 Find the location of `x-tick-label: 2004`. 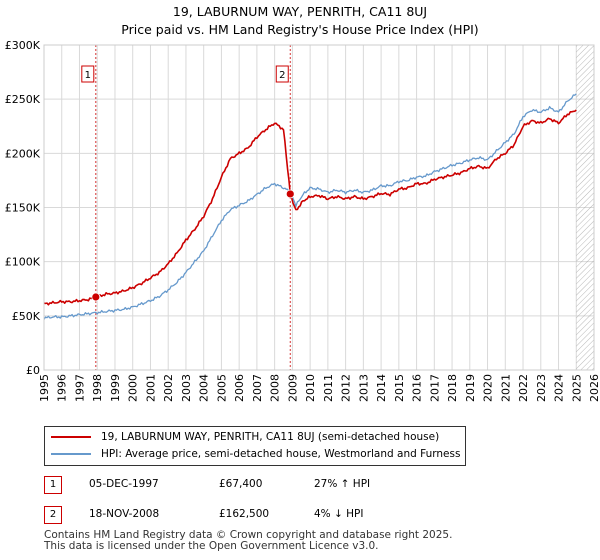

x-tick-label: 2004 is located at coordinates (204, 388).